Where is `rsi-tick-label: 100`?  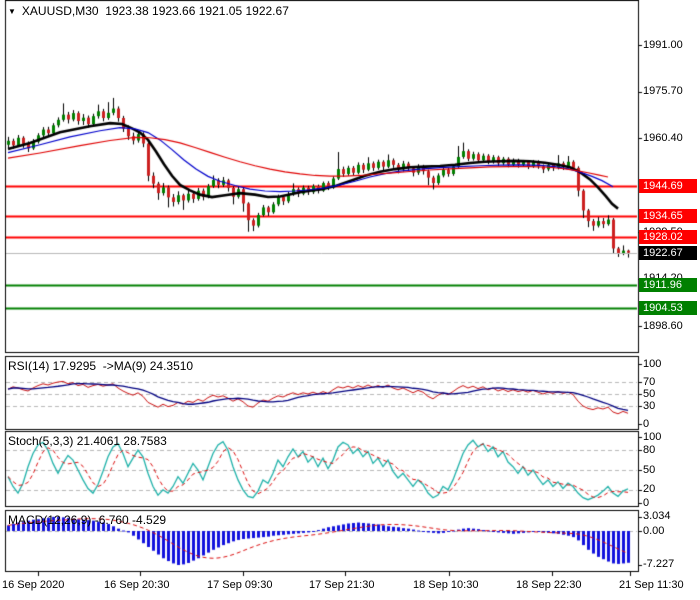
rsi-tick-label: 100 is located at coordinates (652, 363).